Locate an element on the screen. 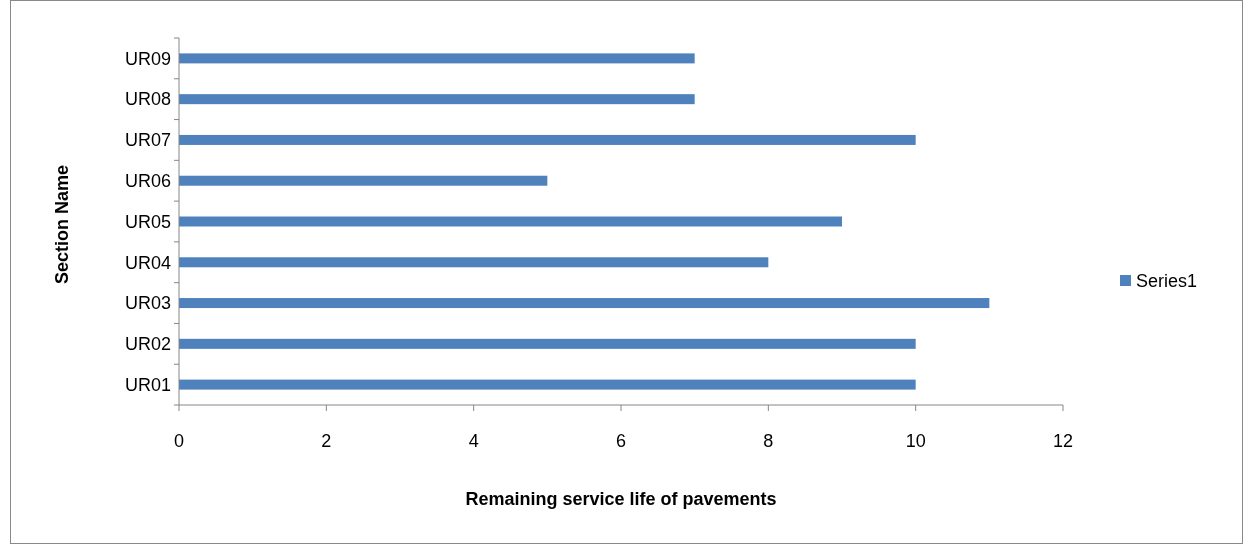 The image size is (1243, 544). x-axis-title: Remaining service life of pavements is located at coordinates (621, 499).